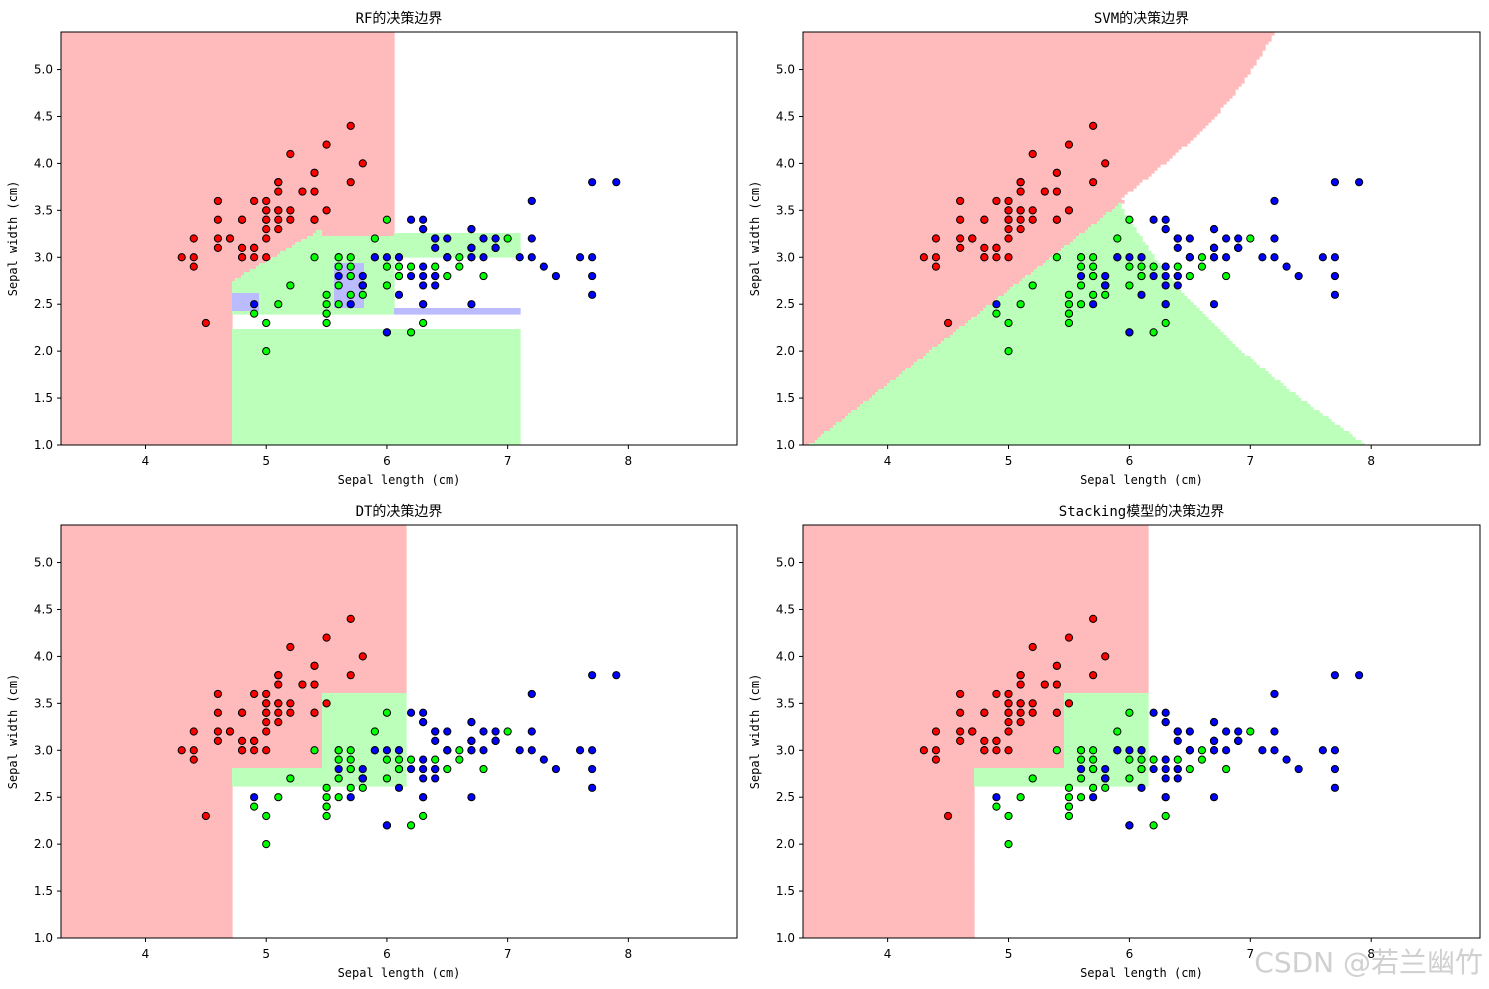  What do you see at coordinates (1371, 461) in the screenshot?
I see `x-tick-label: 8` at bounding box center [1371, 461].